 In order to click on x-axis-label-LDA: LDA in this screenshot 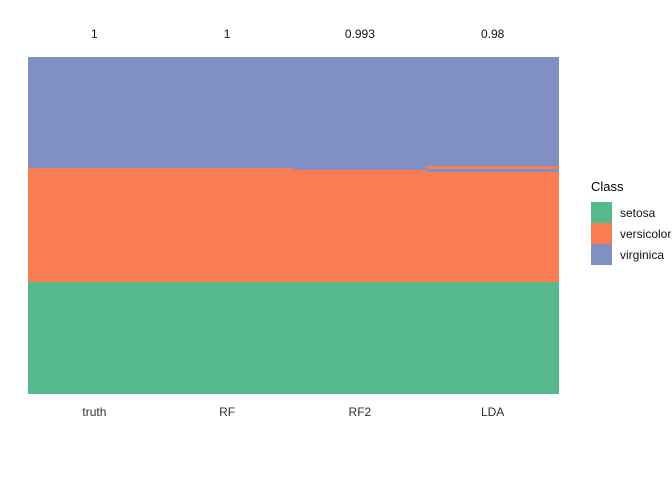, I will do `click(492, 412)`.